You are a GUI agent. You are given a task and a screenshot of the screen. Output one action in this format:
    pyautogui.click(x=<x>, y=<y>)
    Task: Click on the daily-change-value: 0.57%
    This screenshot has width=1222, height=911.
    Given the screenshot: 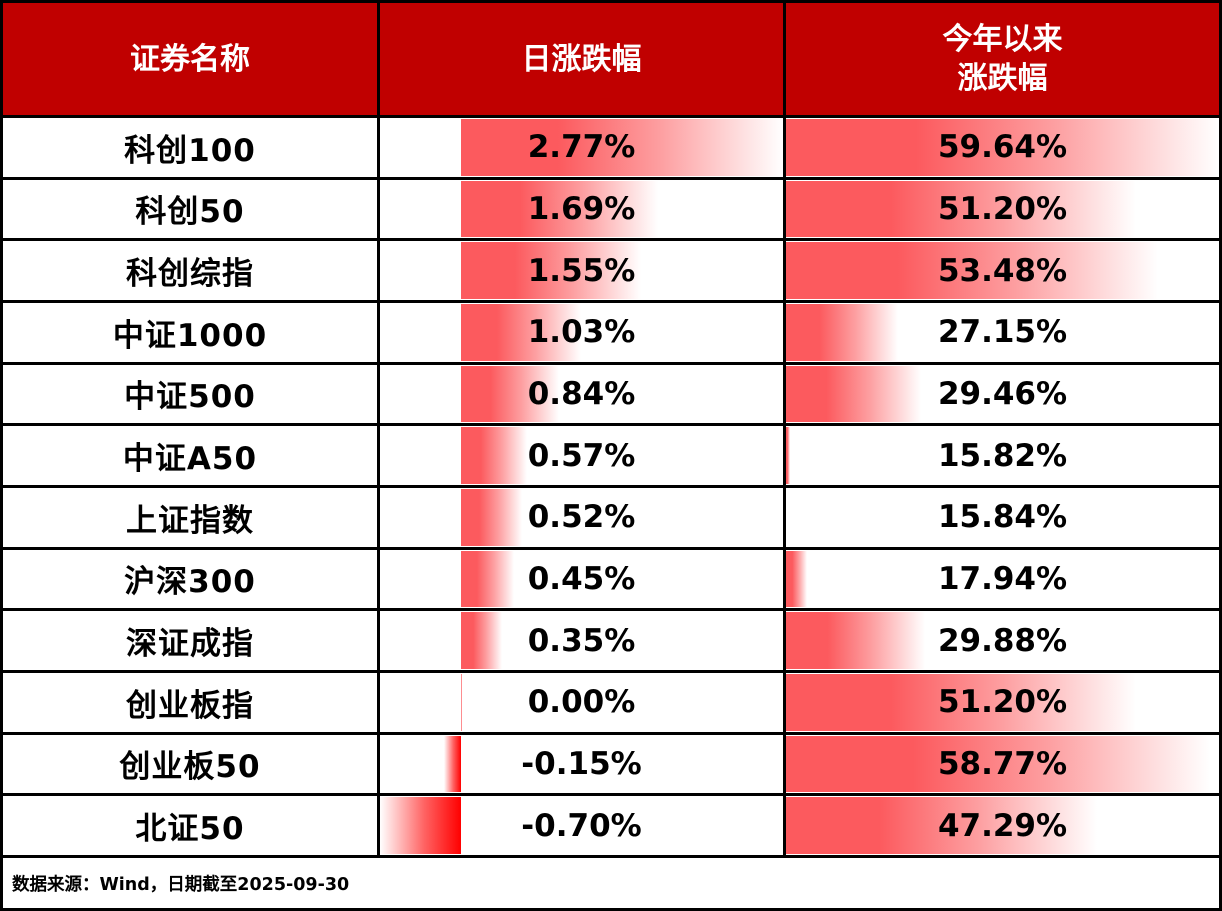 What is the action you would take?
    pyautogui.click(x=581, y=455)
    